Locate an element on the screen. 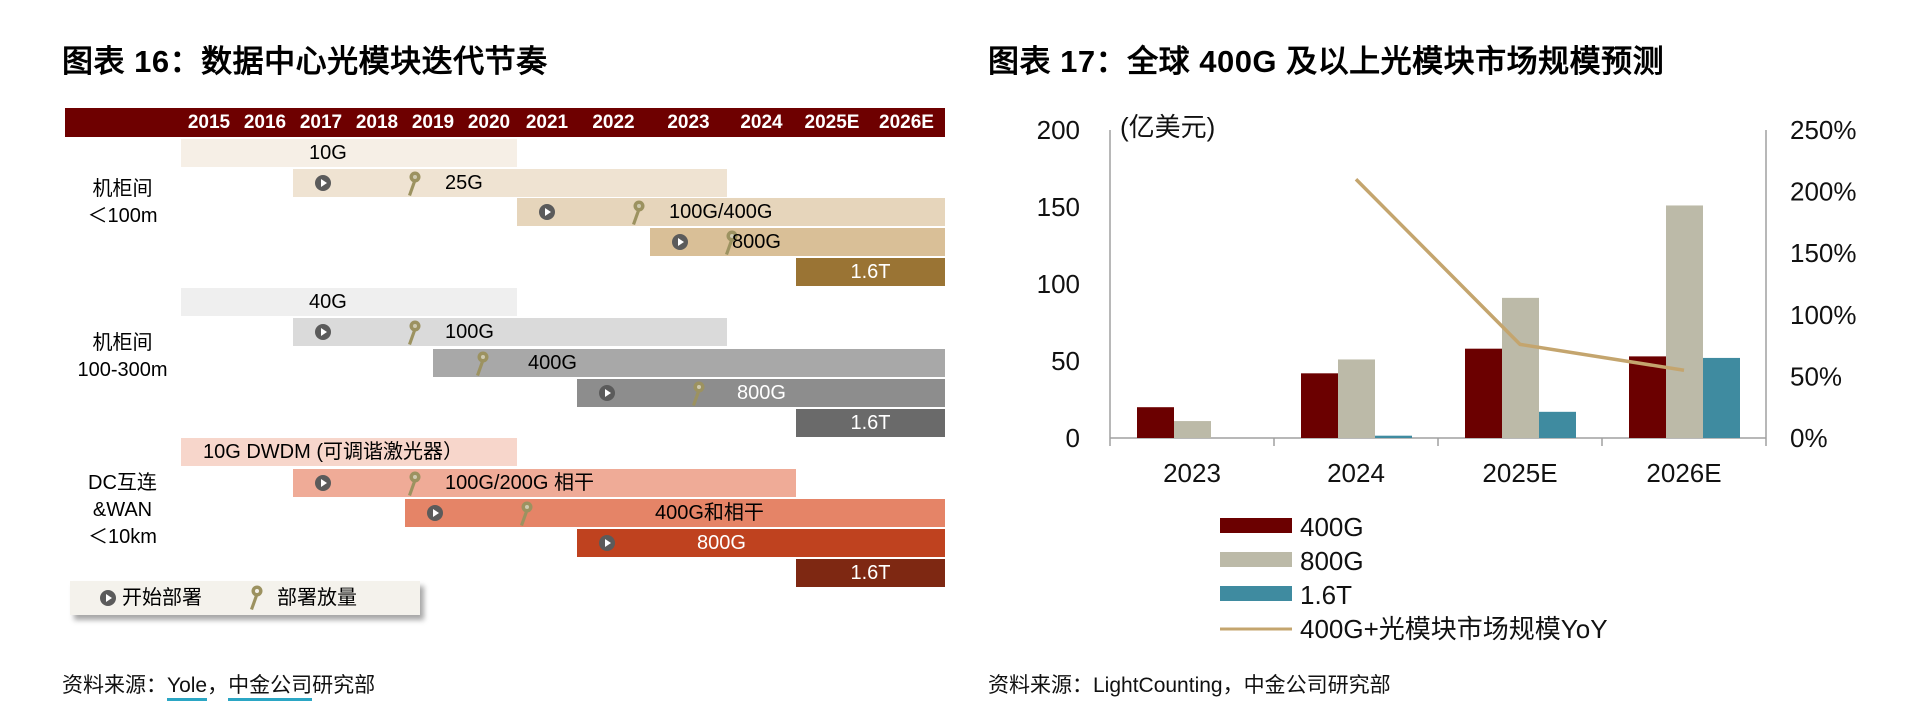 Image resolution: width=1920 pixels, height=715 pixels. y-right-tick-label: 100% is located at coordinates (1823, 315).